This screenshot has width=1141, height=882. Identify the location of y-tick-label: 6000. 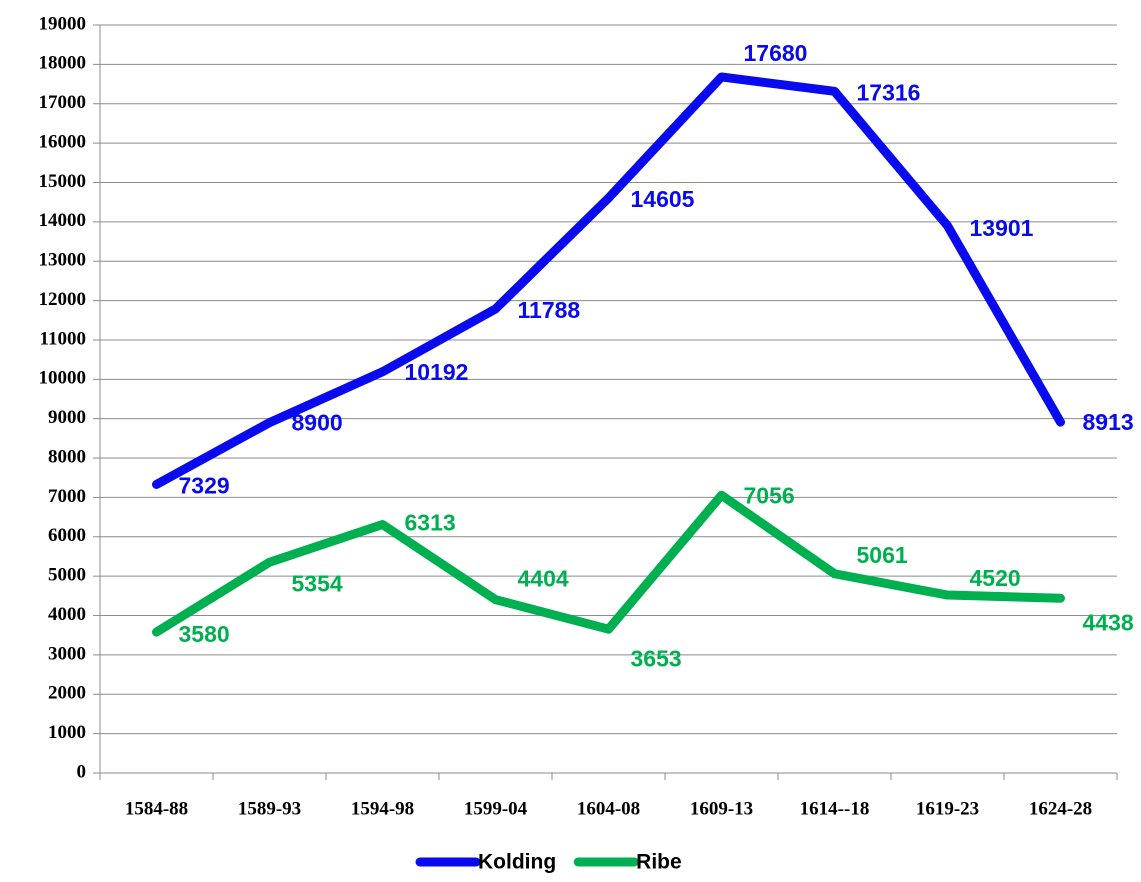
(67, 535).